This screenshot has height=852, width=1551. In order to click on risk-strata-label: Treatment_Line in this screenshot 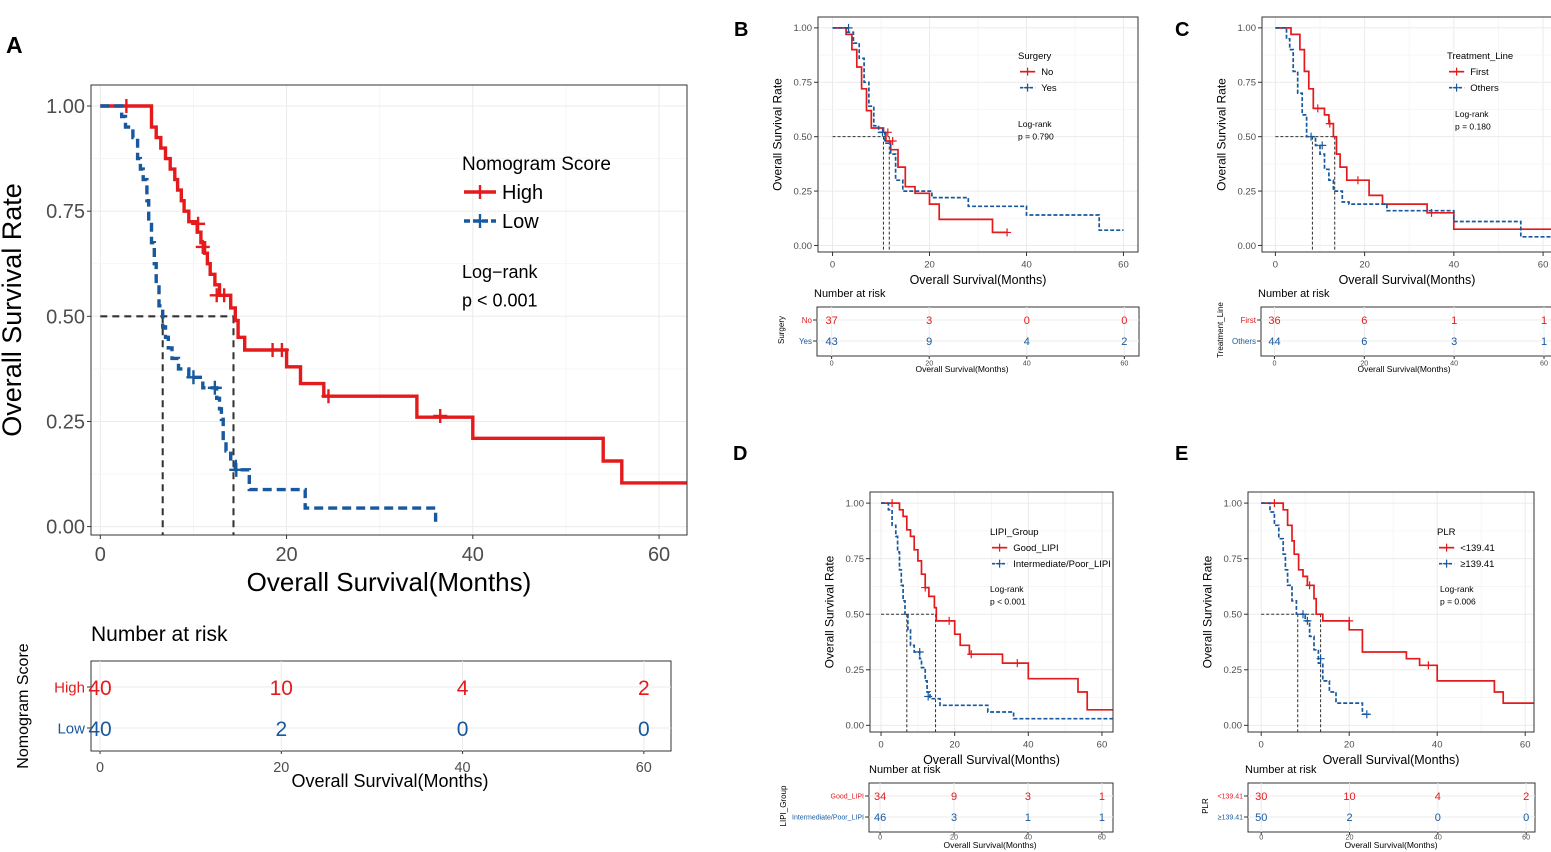, I will do `click(1220, 330)`.